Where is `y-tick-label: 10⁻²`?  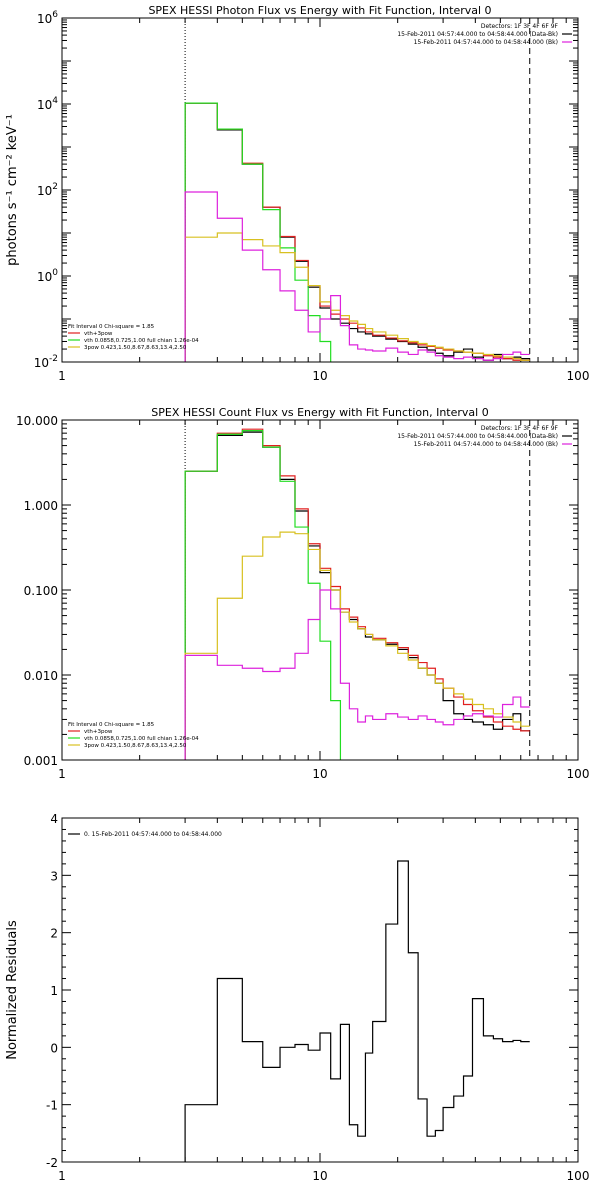 y-tick-label: 10⁻² is located at coordinates (46, 362).